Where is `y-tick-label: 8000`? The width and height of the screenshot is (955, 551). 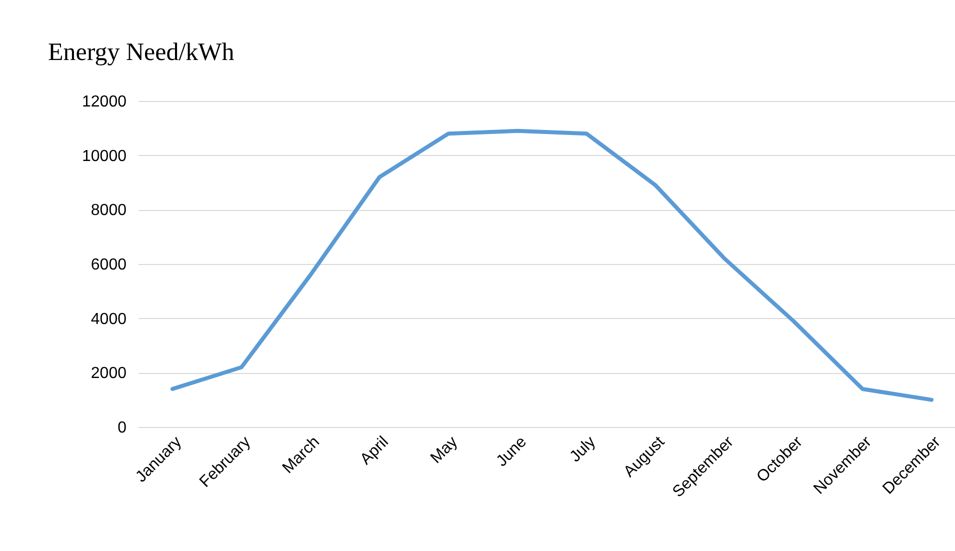
y-tick-label: 8000 is located at coordinates (108, 211).